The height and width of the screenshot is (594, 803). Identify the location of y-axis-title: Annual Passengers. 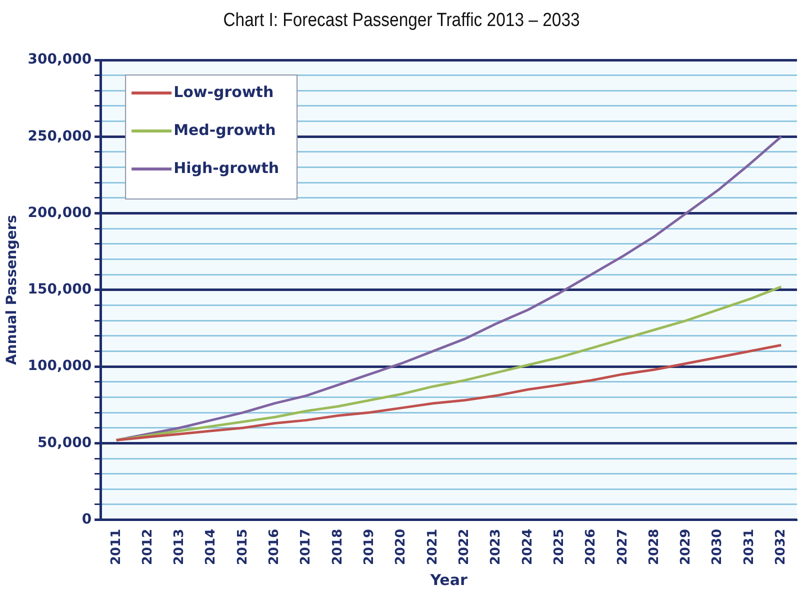
(12, 289).